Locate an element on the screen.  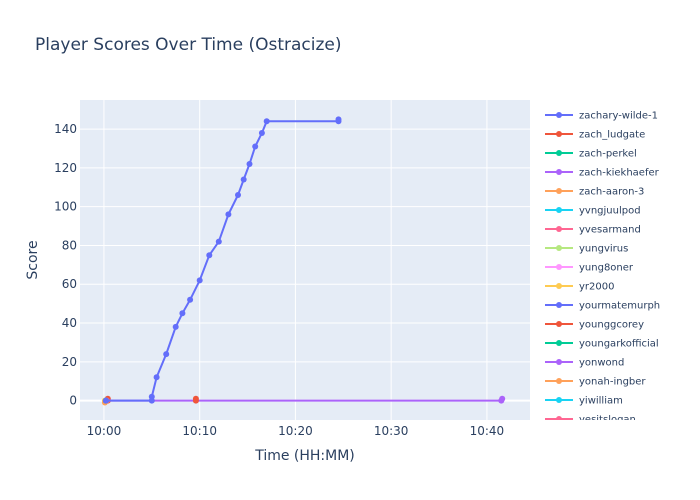
legend-label: zachary-wilde-1 is located at coordinates (618, 116).